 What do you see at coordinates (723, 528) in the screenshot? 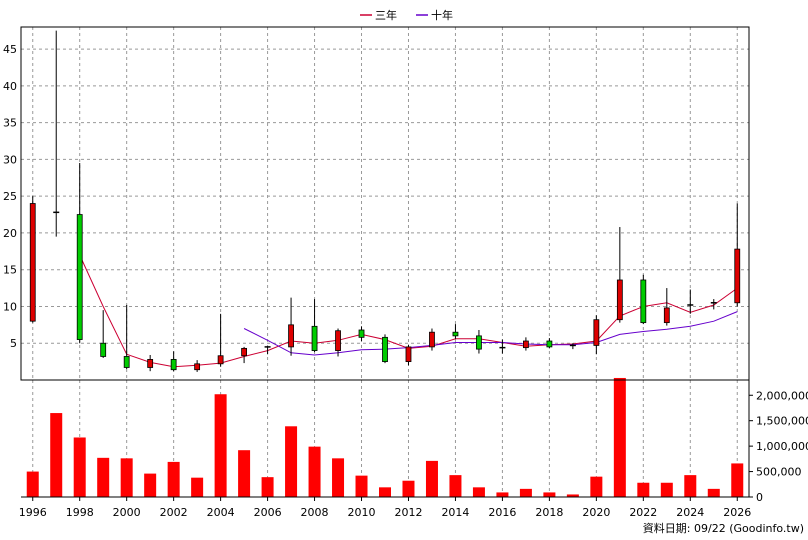
I see `data-date-credit: 資料日期: 09/22 (Goodinfo.tw)` at bounding box center [723, 528].